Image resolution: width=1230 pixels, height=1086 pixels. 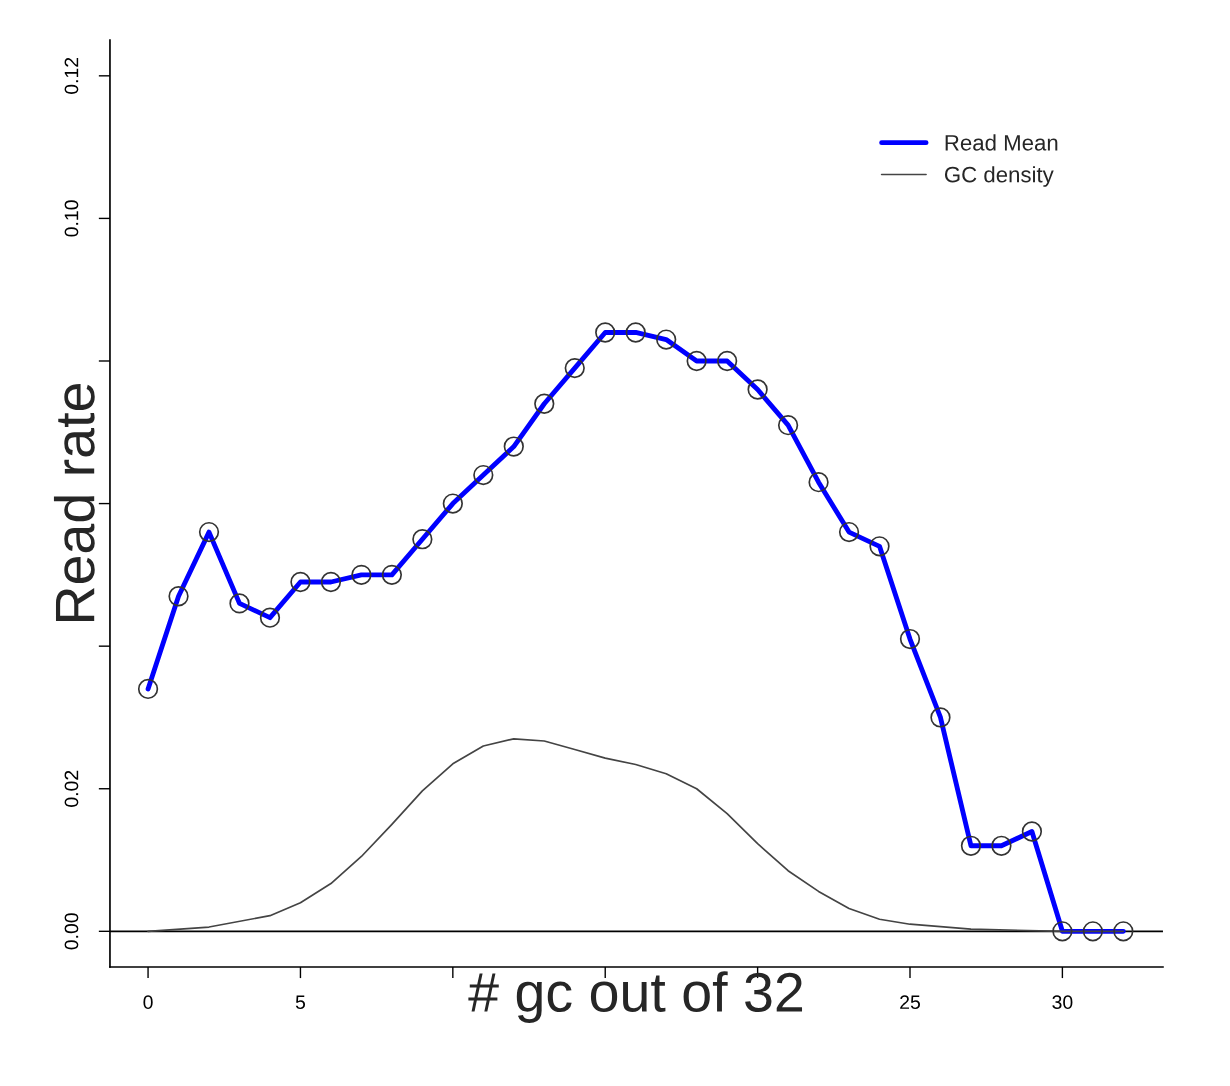 I want to click on legend-label: Read Mean, so click(x=1001, y=142).